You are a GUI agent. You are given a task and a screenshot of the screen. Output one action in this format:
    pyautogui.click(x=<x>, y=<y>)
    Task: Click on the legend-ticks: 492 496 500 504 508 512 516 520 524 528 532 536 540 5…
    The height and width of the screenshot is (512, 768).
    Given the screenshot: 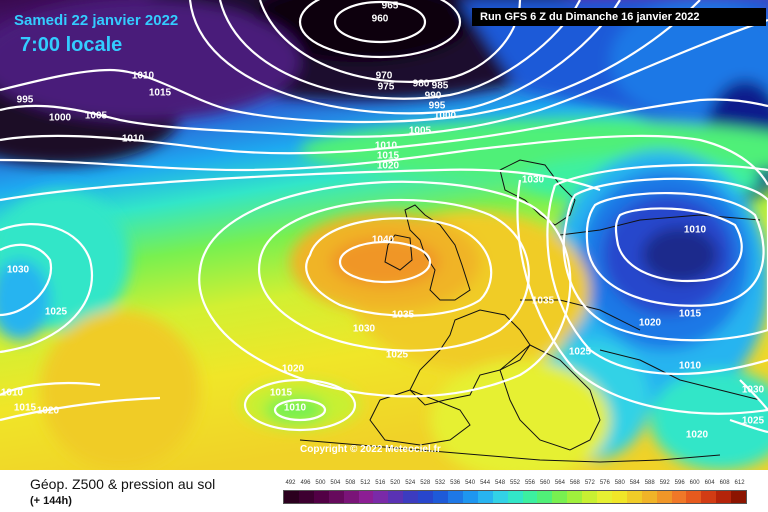 What is the action you would take?
    pyautogui.click(x=515, y=485)
    